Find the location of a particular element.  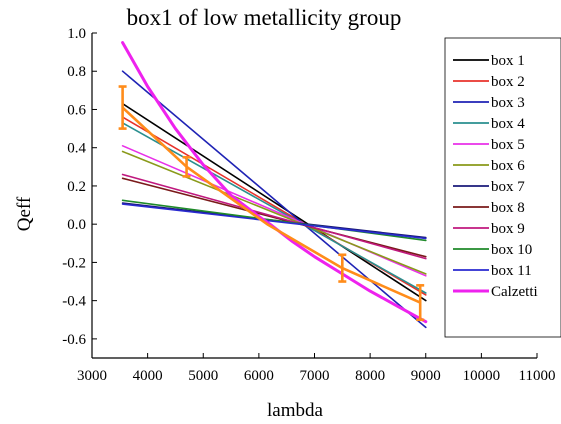

legend-label: box 2 is located at coordinates (508, 82).